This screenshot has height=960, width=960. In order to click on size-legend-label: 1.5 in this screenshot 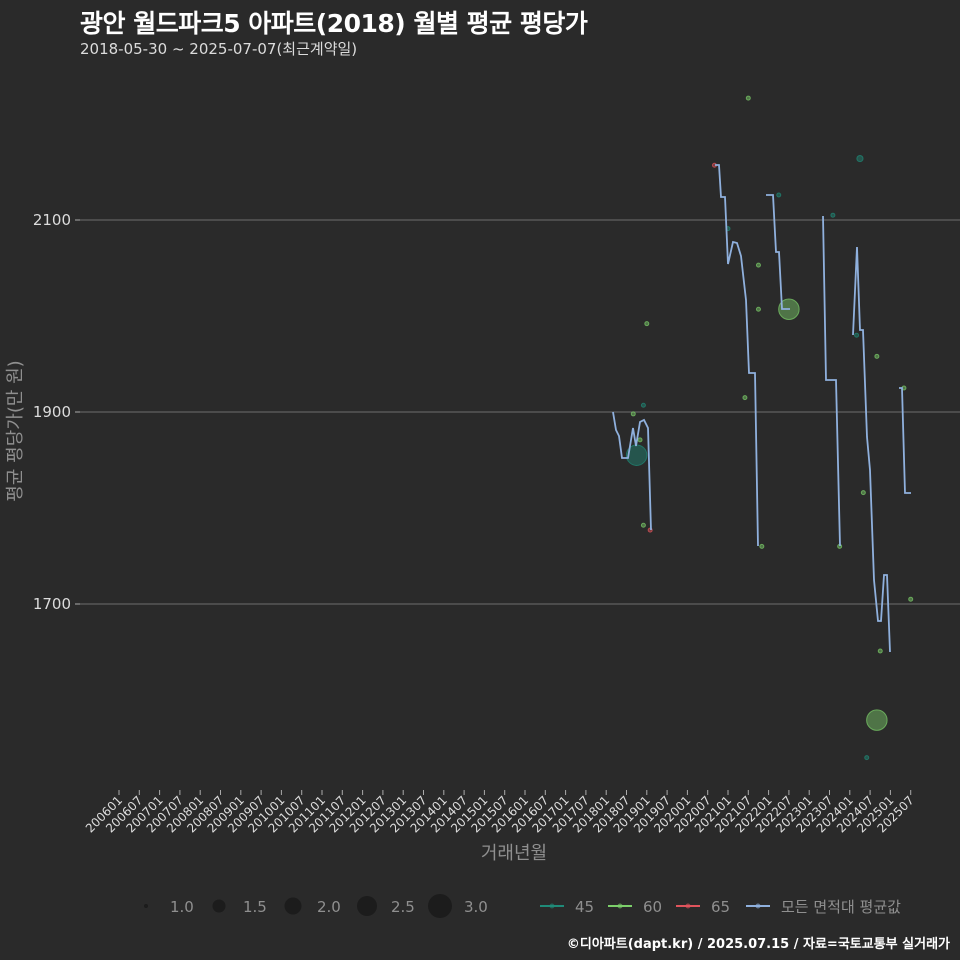, I will do `click(255, 907)`.